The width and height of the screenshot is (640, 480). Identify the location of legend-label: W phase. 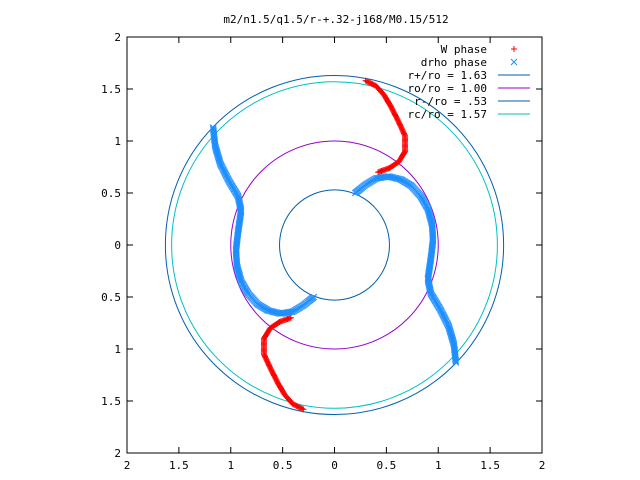
(464, 49).